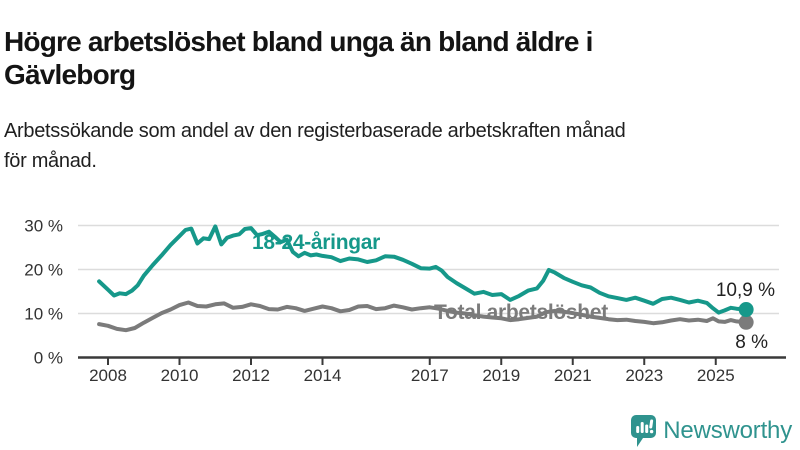  Describe the element at coordinates (573, 375) in the screenshot. I see `x-axis-tick-label: 2021` at that location.